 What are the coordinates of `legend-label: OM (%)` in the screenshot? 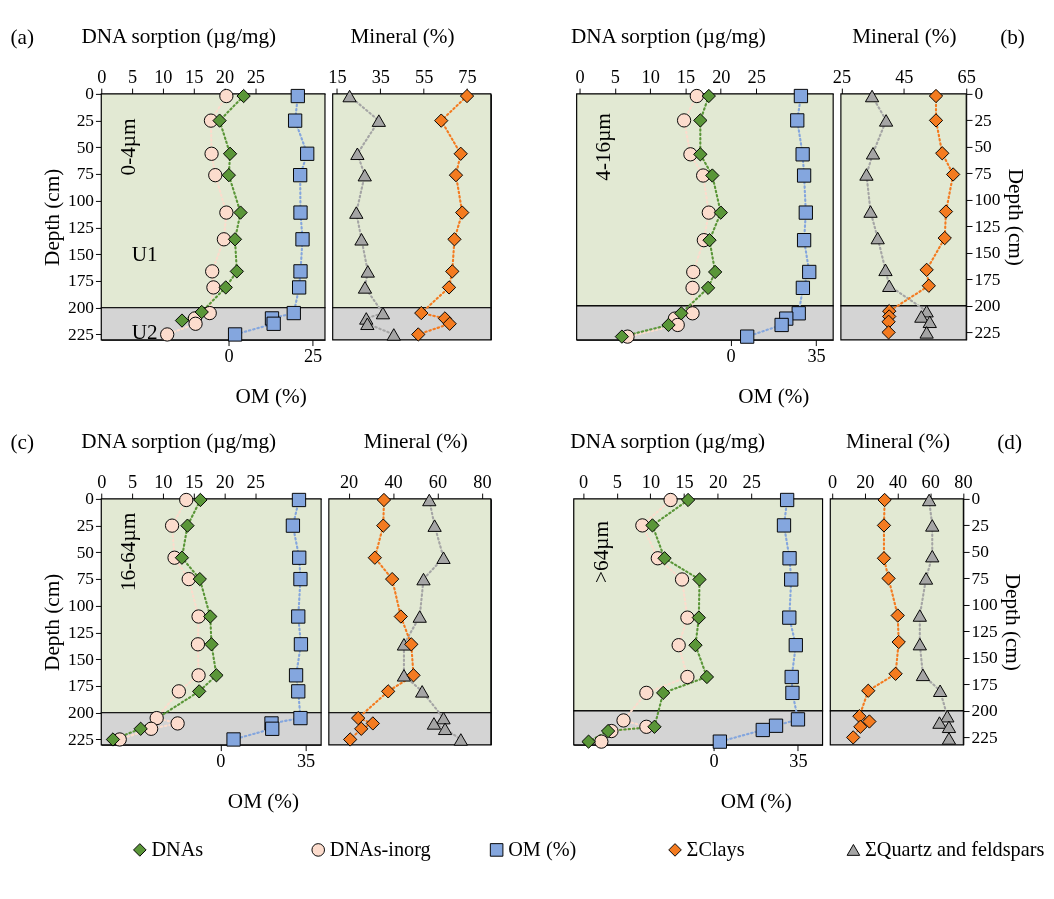 It's located at (542, 849).